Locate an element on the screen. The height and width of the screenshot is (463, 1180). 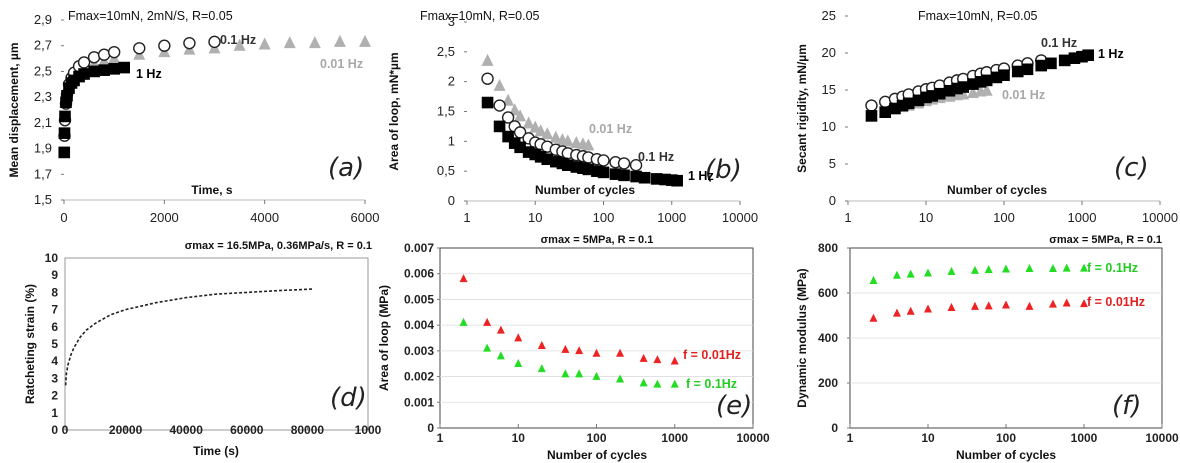
y-tick-label: 0.004 is located at coordinates (419, 325).